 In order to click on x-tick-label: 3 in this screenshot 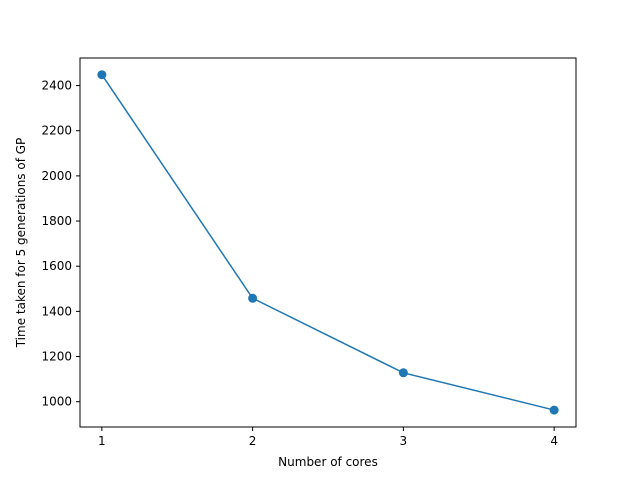, I will do `click(404, 441)`.